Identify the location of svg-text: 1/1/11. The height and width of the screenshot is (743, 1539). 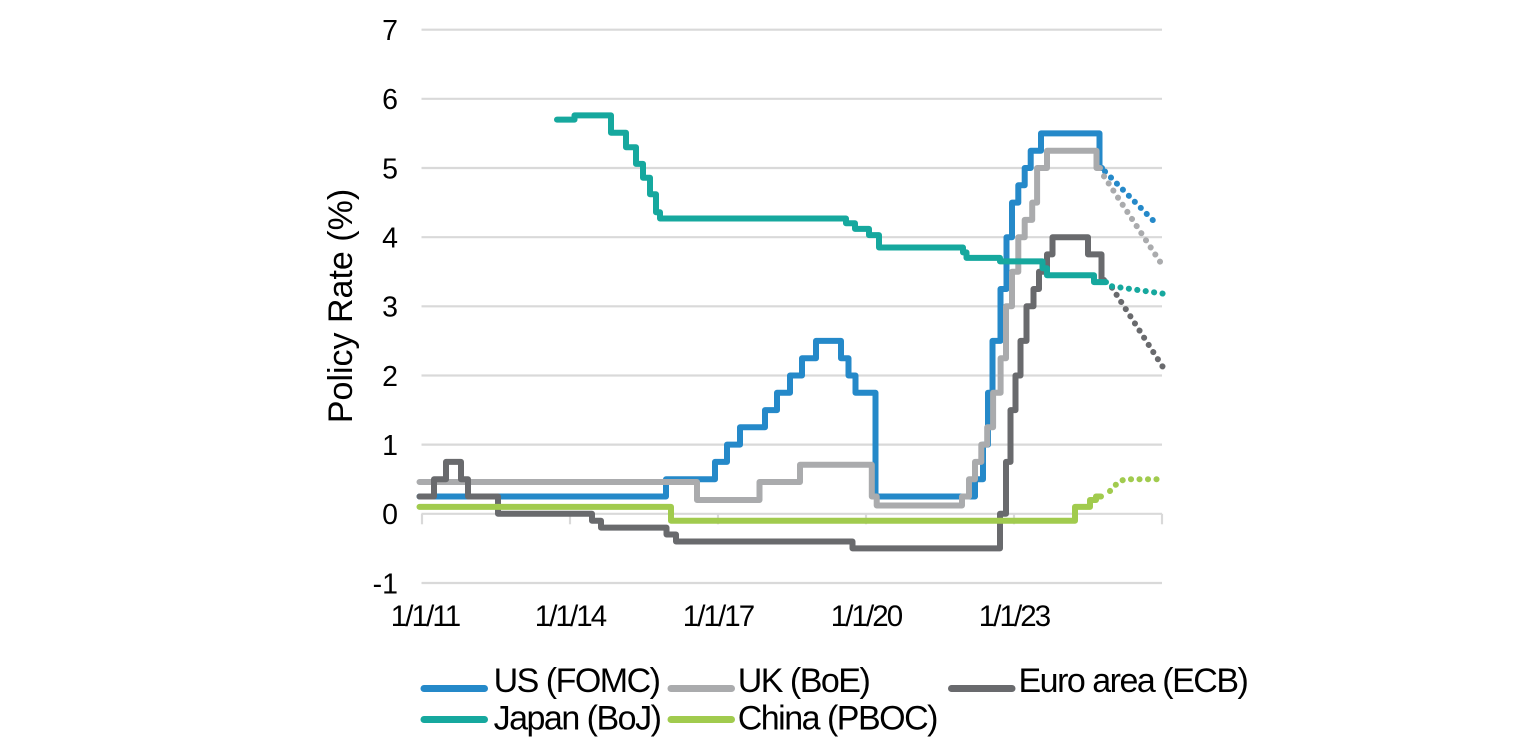
(425, 616).